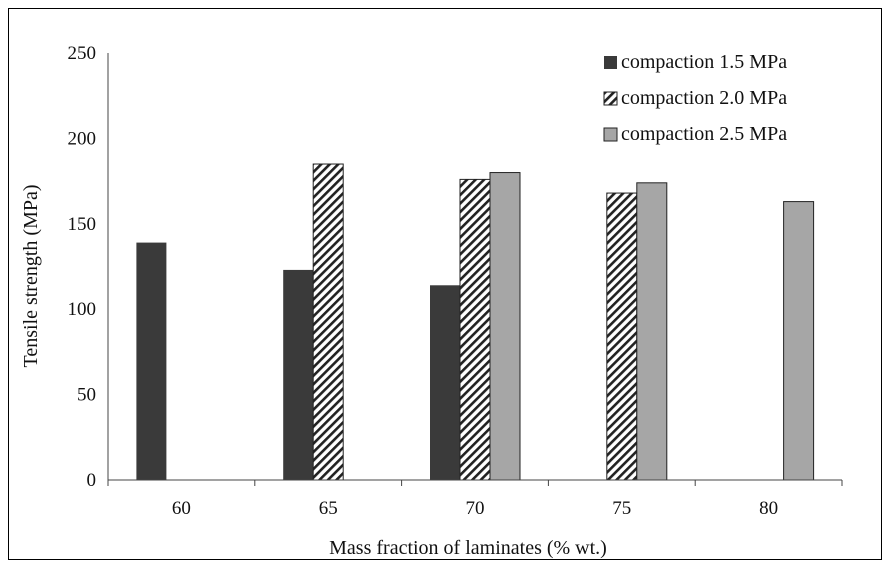 Image resolution: width=892 pixels, height=567 pixels. Describe the element at coordinates (181, 508) in the screenshot. I see `x-tick-label: 60` at that location.